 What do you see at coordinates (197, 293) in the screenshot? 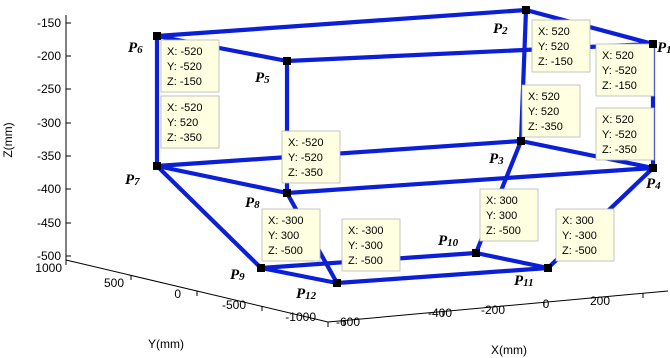
I see `y-tick-marks` at bounding box center [197, 293].